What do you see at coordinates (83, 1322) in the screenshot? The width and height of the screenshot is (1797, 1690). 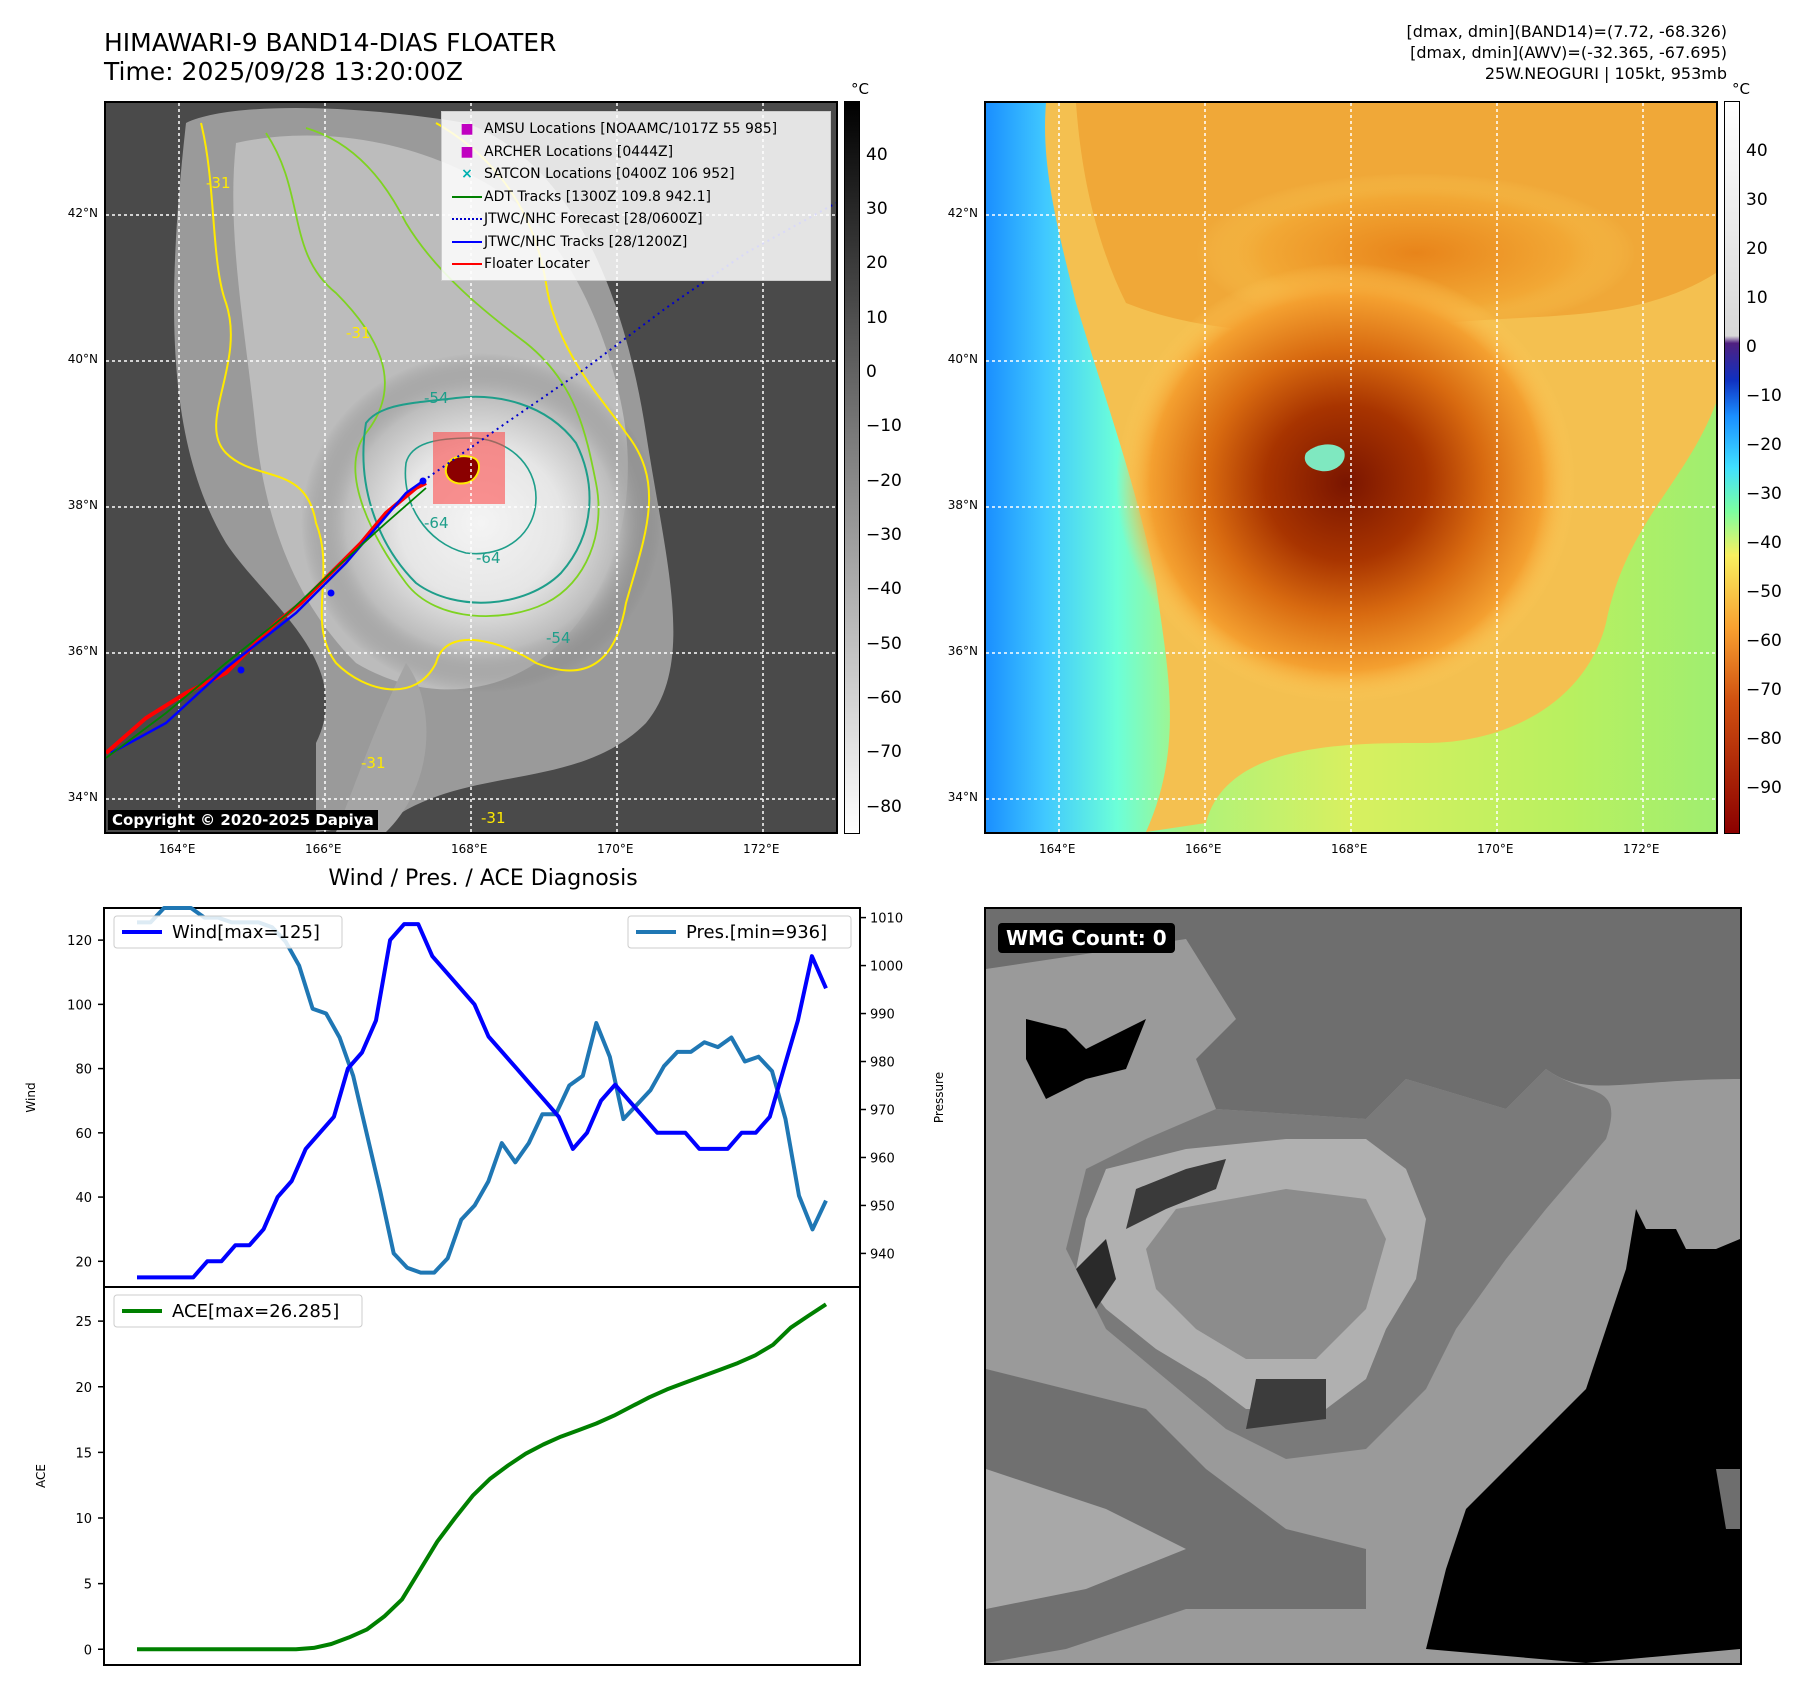 I see `ace-tick-label: 25` at bounding box center [83, 1322].